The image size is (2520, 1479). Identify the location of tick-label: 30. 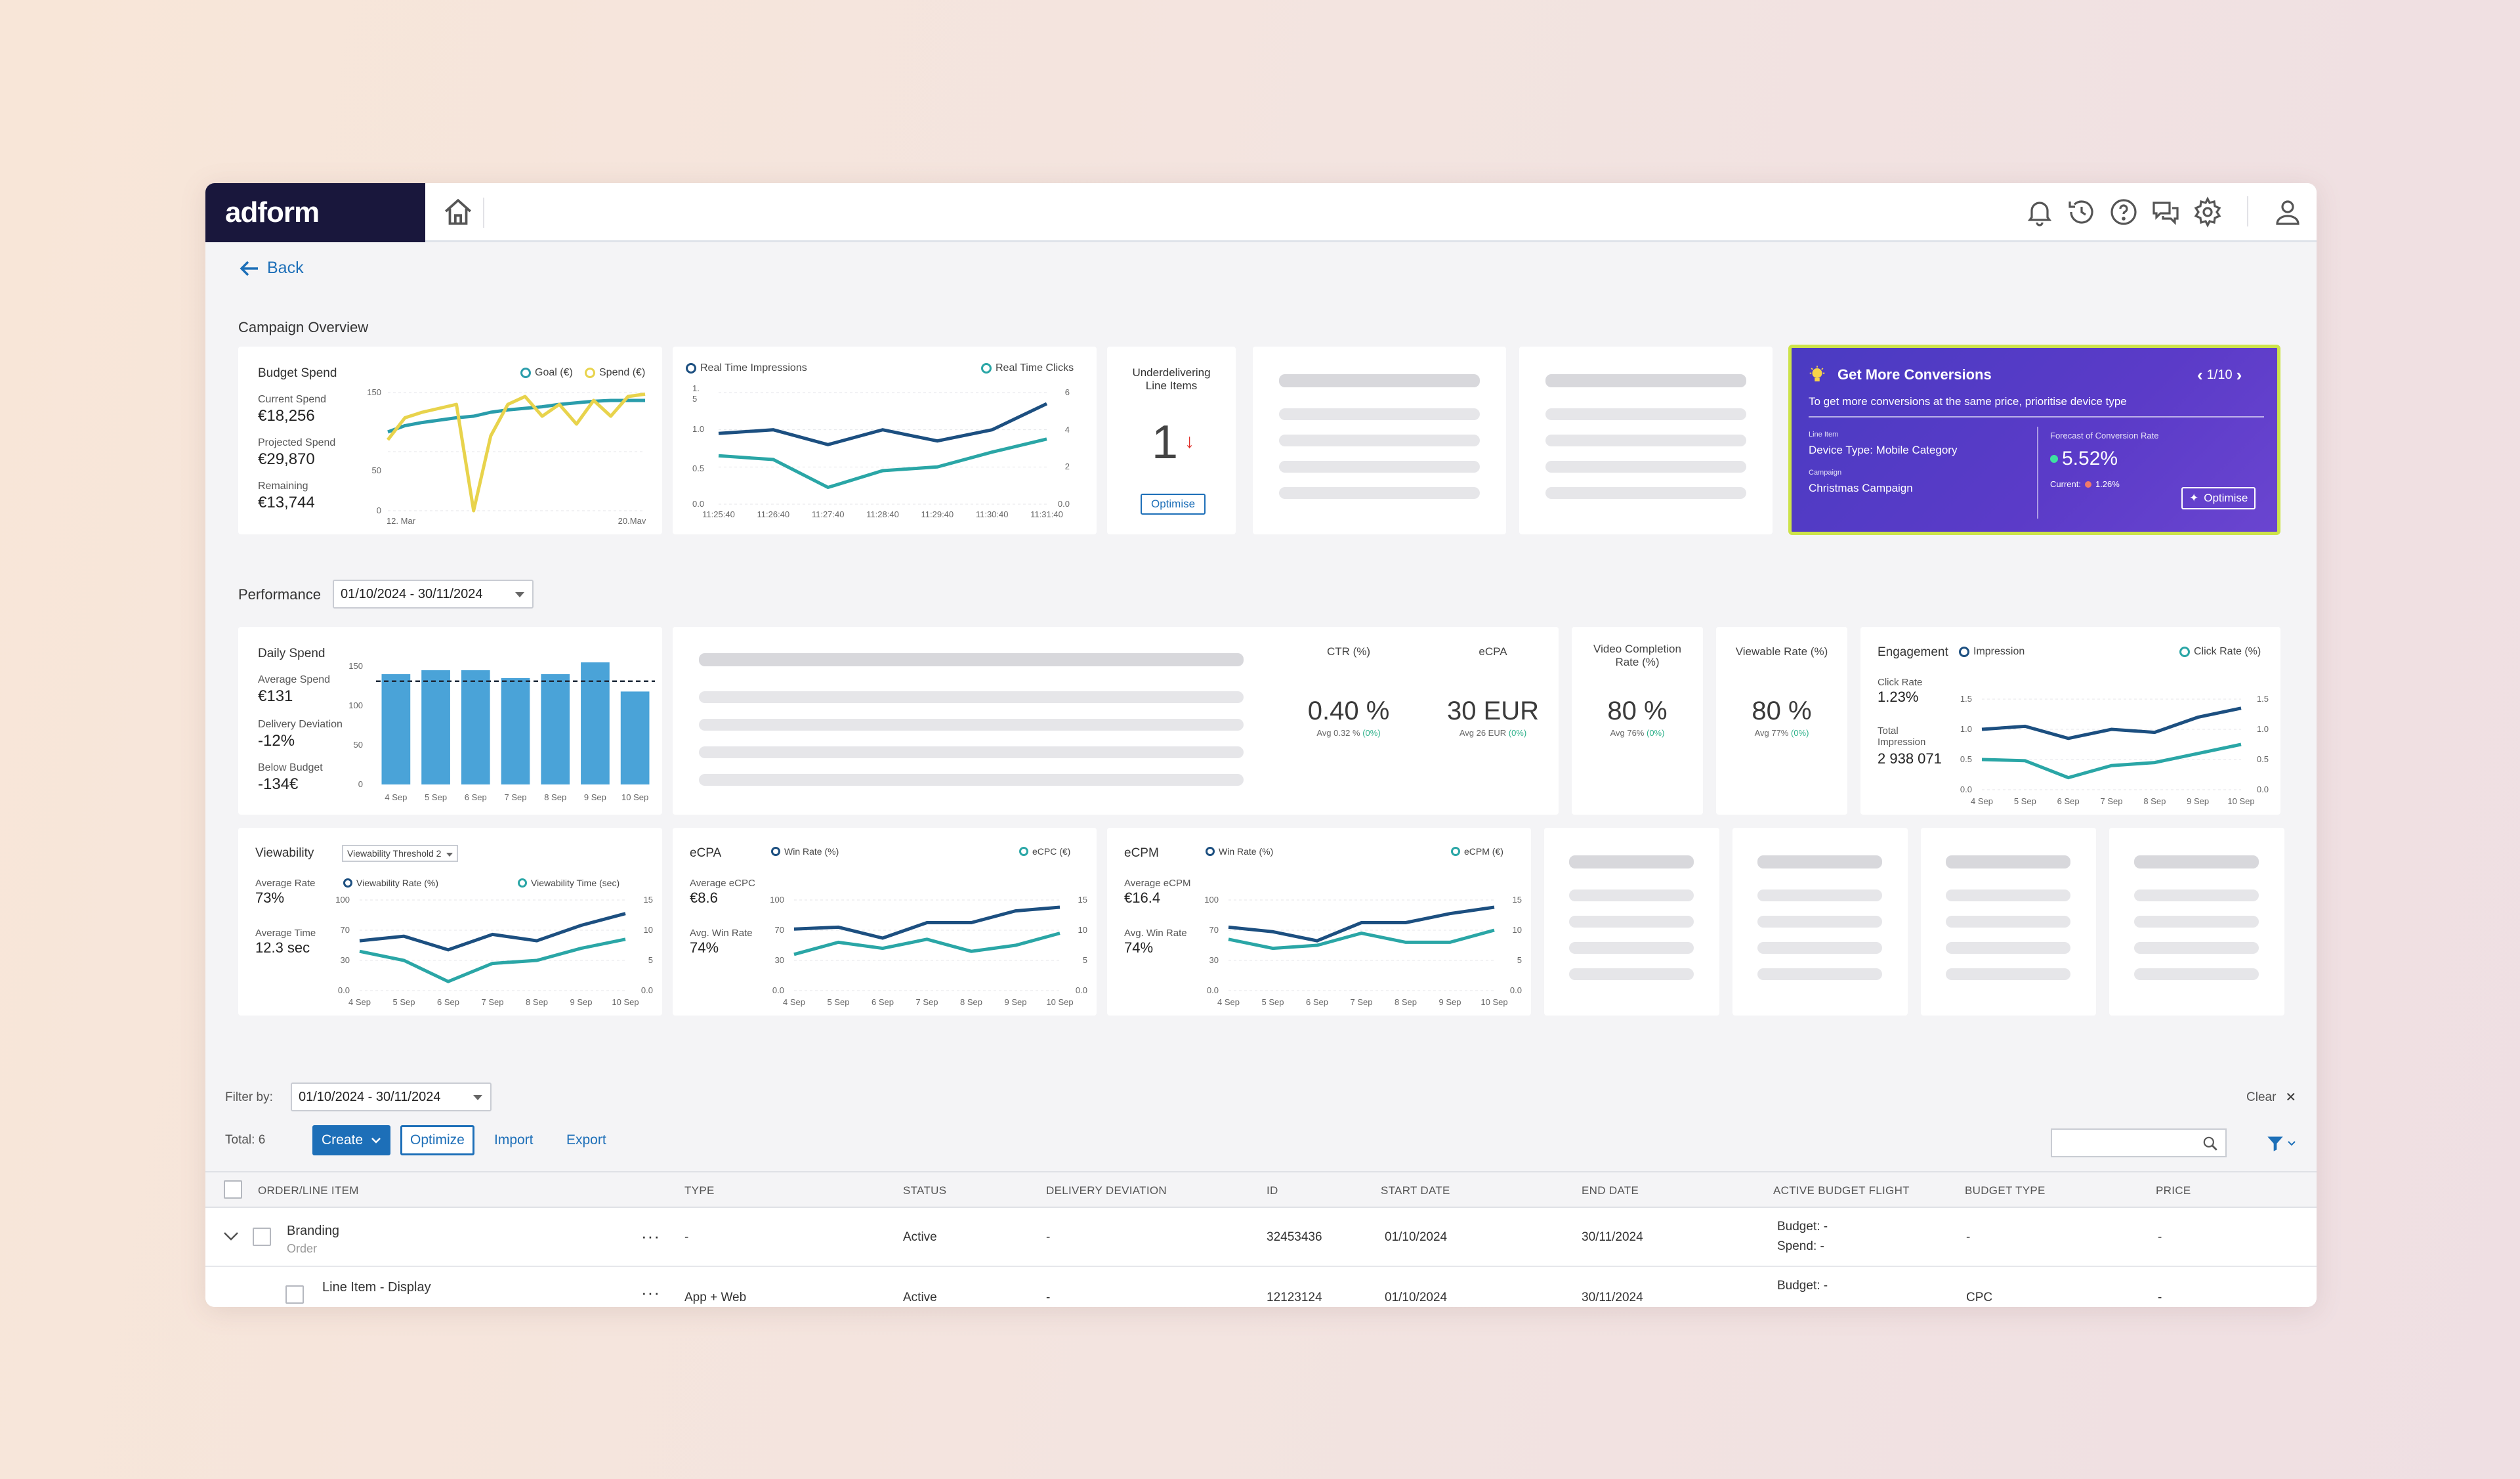
(1214, 960).